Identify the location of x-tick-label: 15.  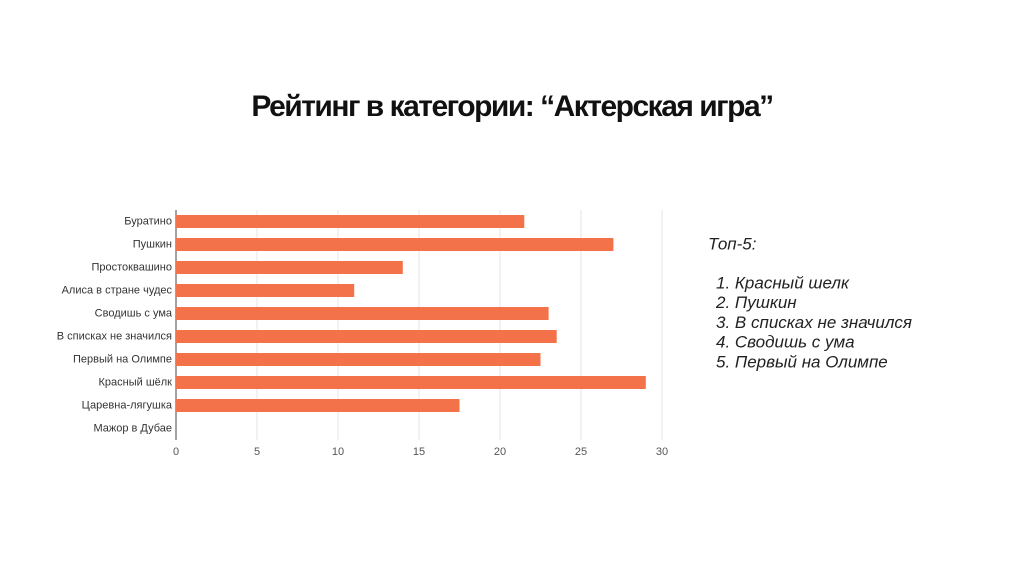
(419, 452).